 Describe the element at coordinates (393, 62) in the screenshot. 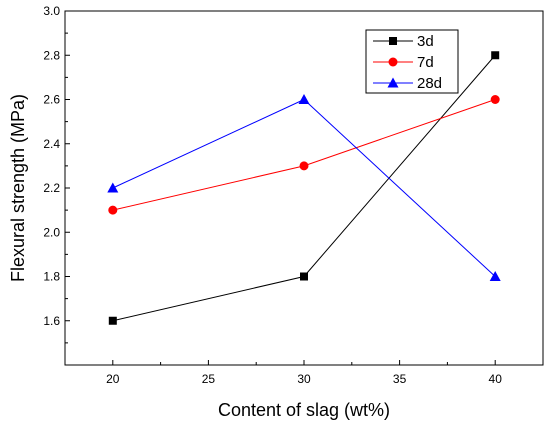

I see `legend-marker-7d` at that location.